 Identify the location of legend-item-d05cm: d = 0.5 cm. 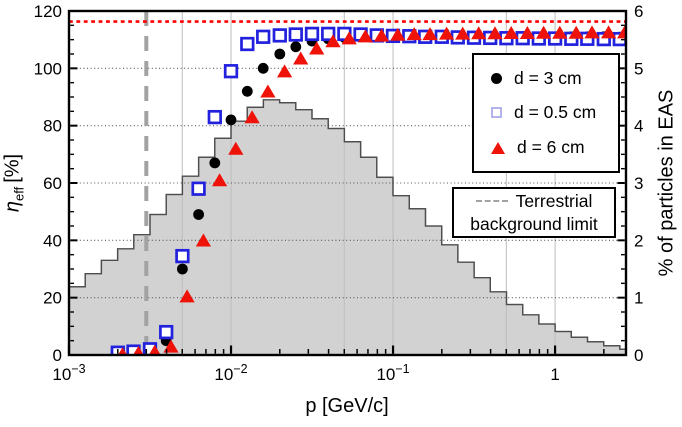
(546, 112).